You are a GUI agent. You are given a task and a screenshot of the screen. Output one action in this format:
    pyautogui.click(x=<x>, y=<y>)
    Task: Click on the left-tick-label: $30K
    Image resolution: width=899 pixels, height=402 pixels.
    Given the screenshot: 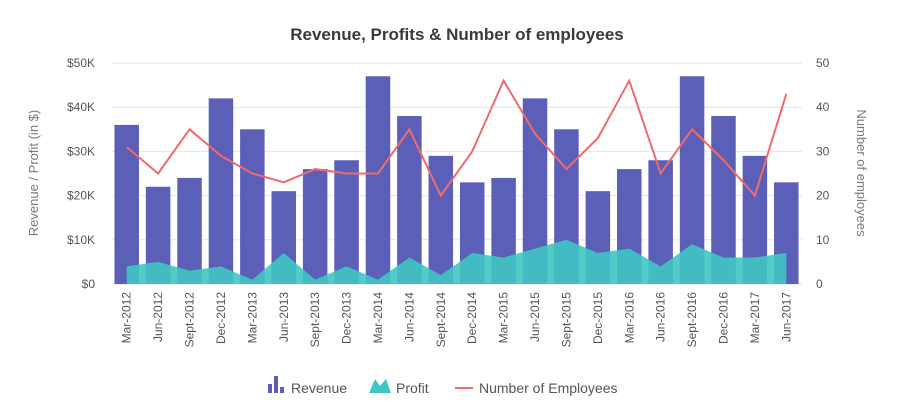 What is the action you would take?
    pyautogui.click(x=81, y=151)
    